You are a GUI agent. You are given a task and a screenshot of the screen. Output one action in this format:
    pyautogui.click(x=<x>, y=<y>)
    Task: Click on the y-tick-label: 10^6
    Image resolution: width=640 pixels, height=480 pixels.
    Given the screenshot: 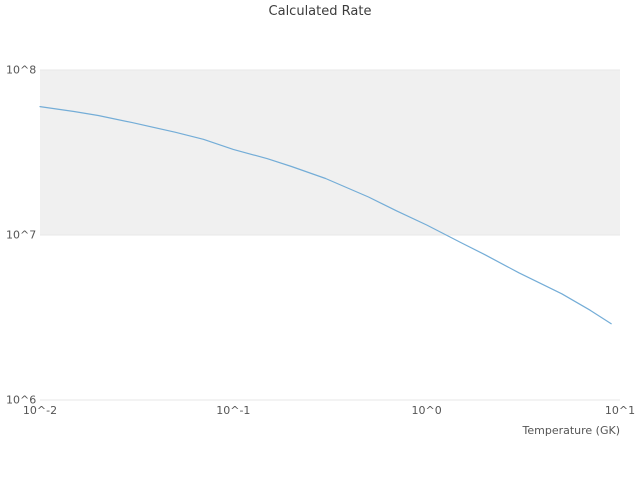 What is the action you would take?
    pyautogui.click(x=21, y=400)
    